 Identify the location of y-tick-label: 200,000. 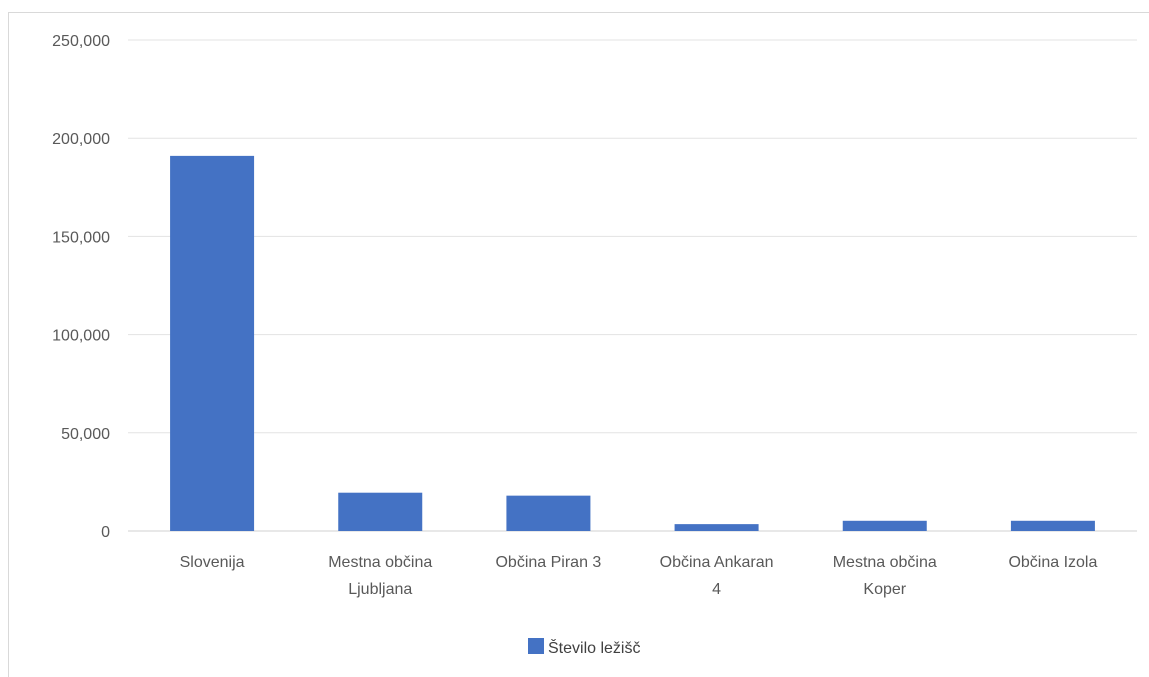
(81, 139).